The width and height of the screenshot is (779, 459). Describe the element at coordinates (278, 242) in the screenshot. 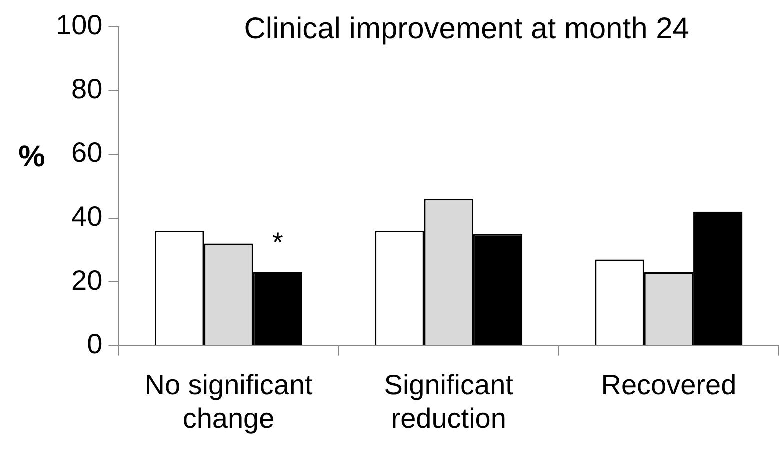

I see `annotation: *` at that location.